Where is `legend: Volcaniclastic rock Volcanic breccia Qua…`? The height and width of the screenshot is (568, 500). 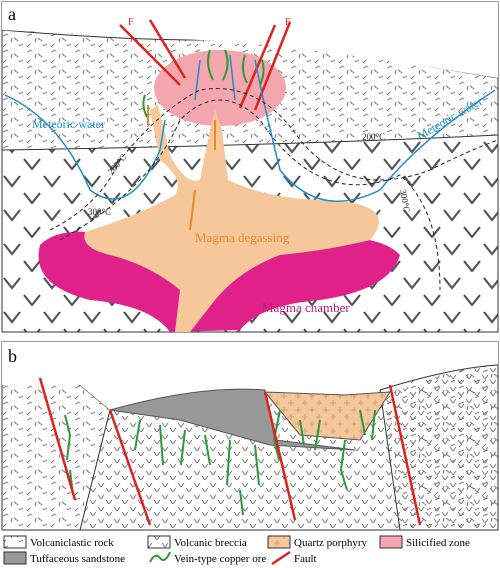
legend: Volcaniclastic rock Volcanic breccia Qua… is located at coordinates (236, 550).